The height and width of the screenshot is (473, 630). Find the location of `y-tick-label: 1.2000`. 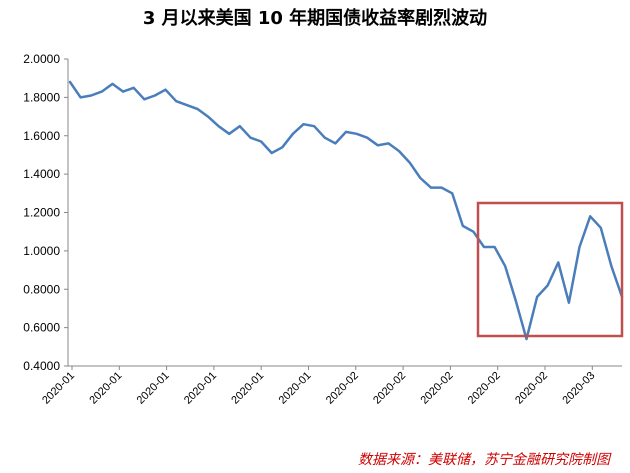

y-tick-label: 1.2000 is located at coordinates (41, 213).